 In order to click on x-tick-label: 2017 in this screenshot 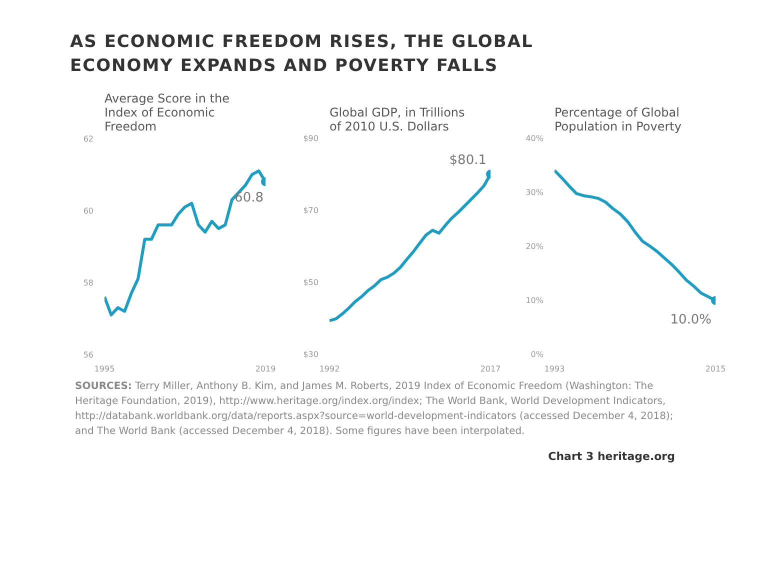, I will do `click(490, 369)`.